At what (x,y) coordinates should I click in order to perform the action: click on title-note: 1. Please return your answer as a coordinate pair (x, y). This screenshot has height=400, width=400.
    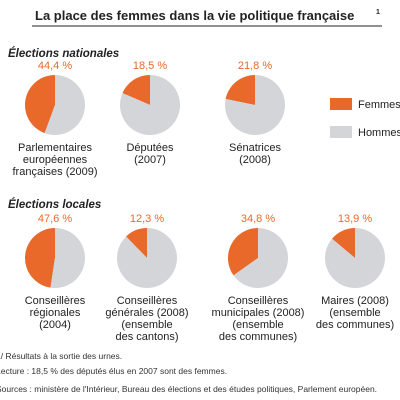
    Looking at the image, I should click on (378, 12).